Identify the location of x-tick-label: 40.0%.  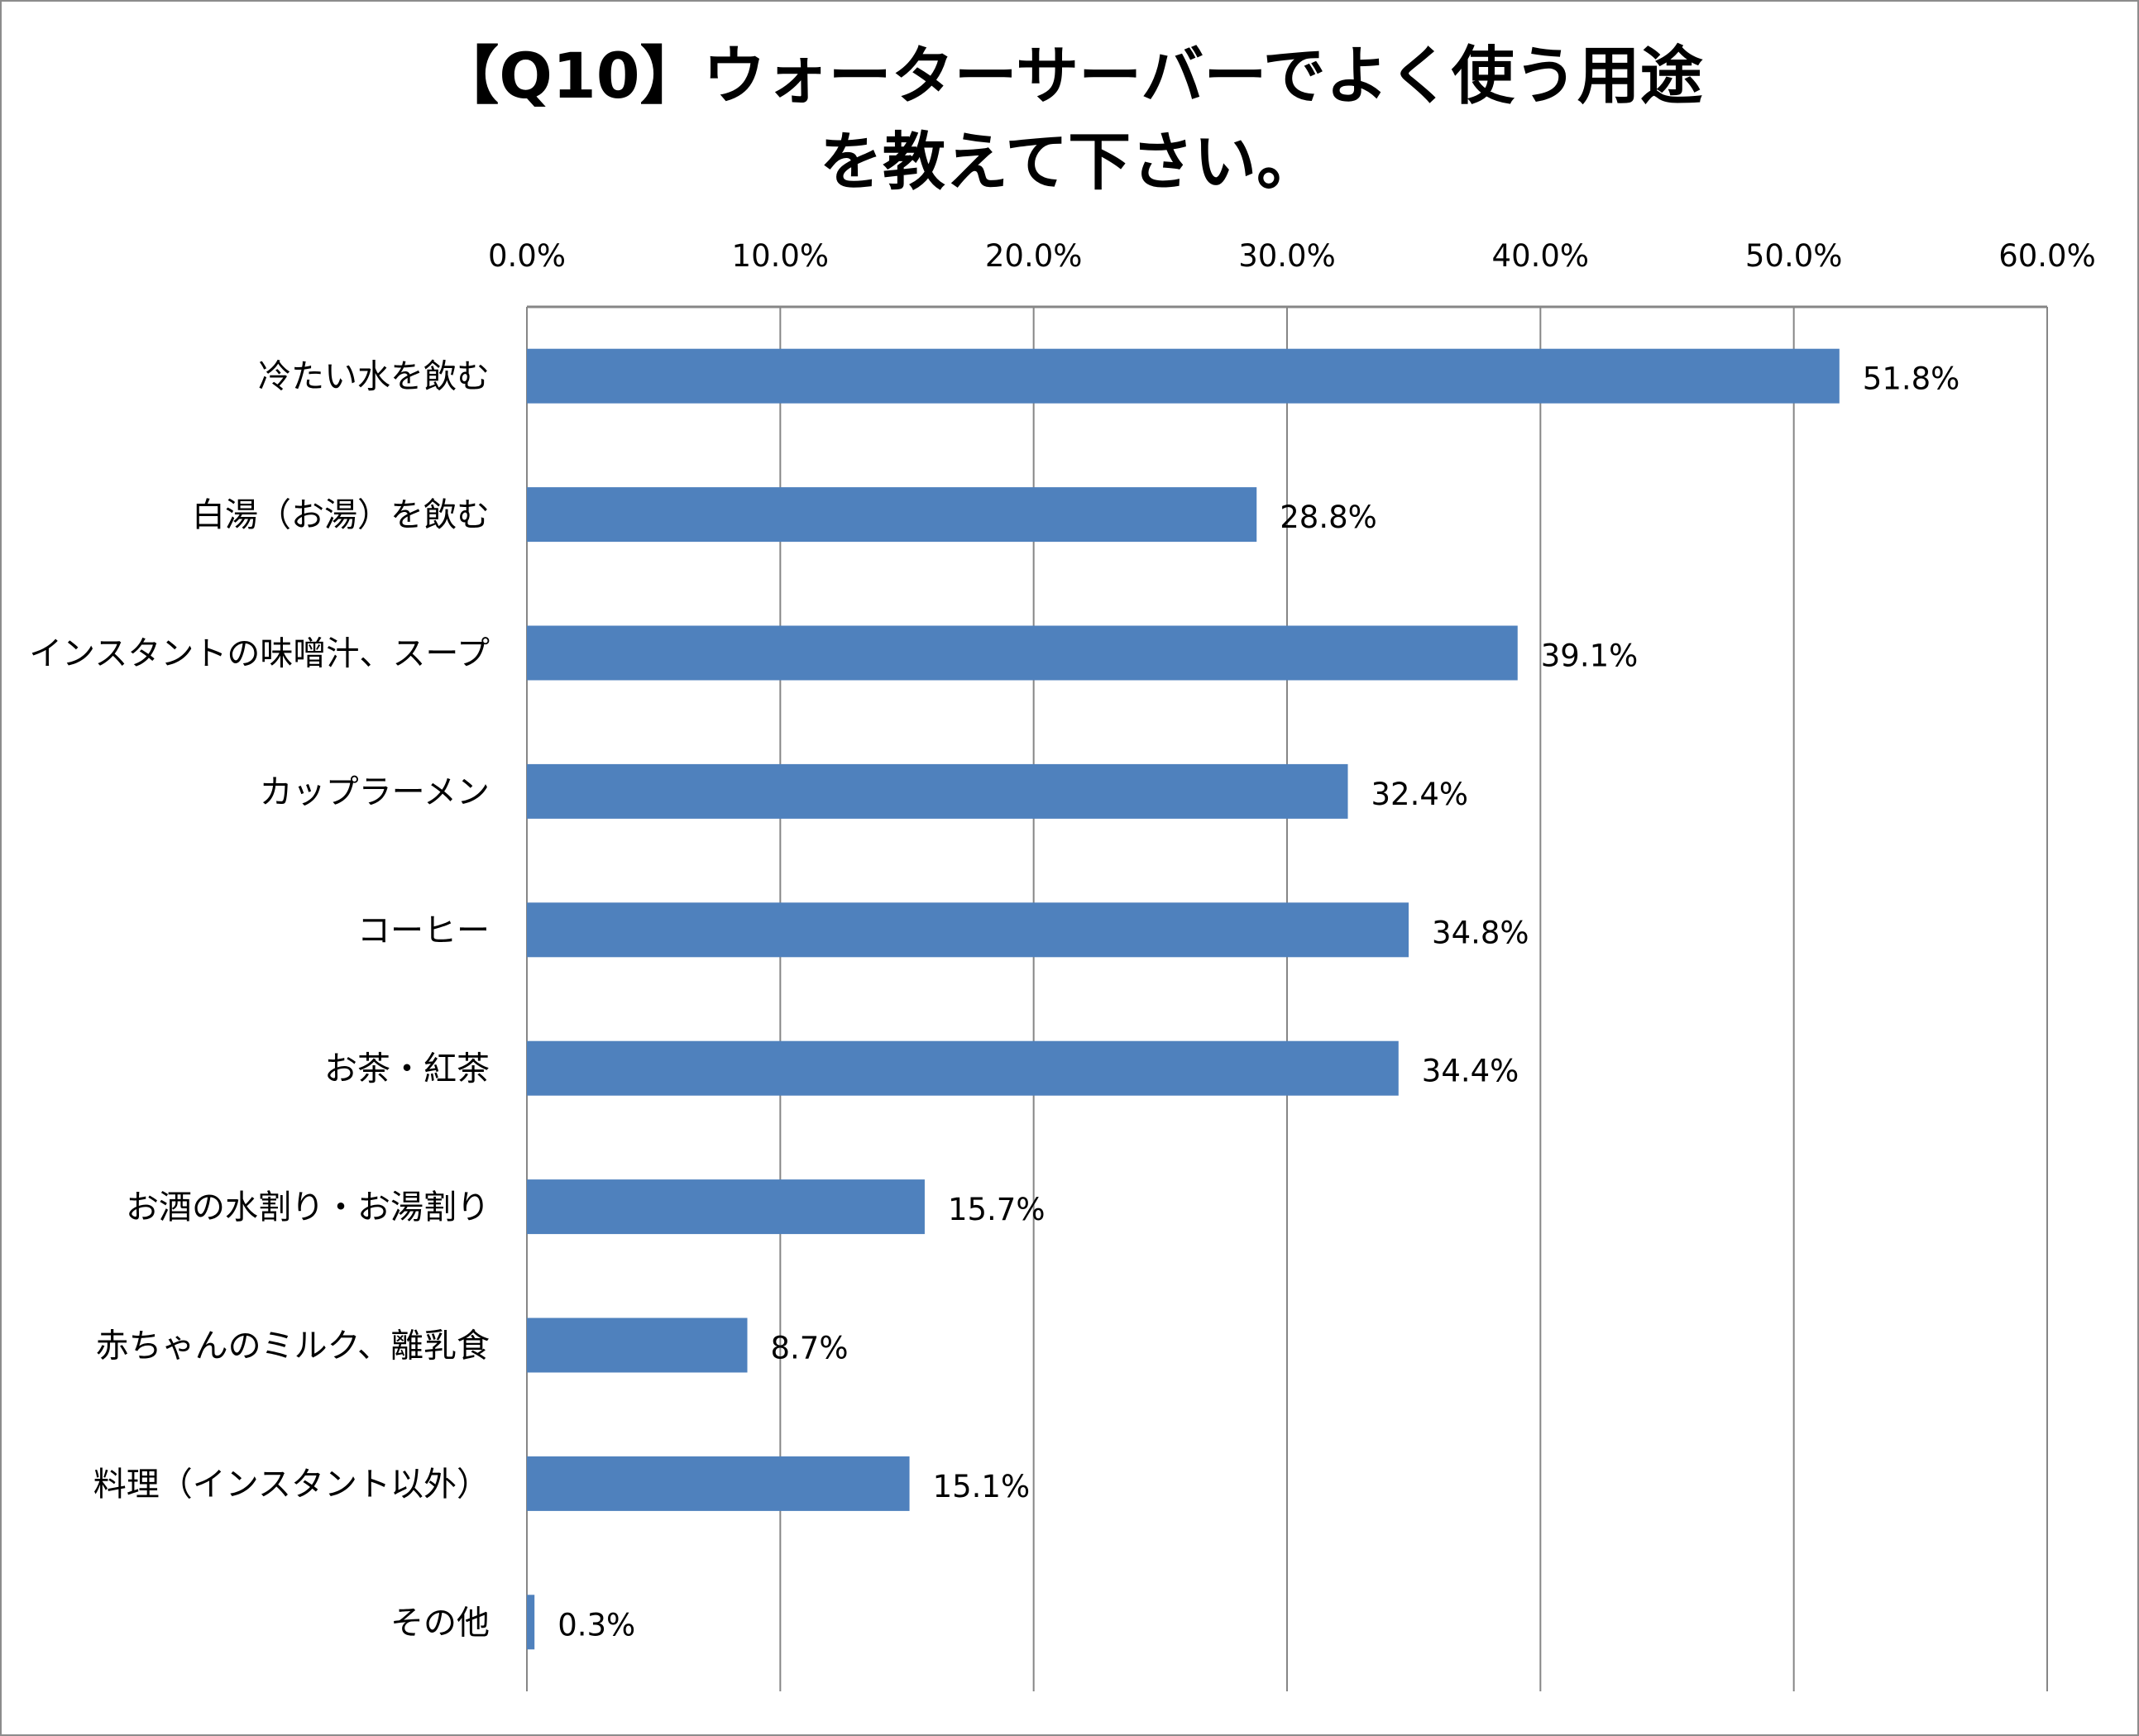
(1541, 256).